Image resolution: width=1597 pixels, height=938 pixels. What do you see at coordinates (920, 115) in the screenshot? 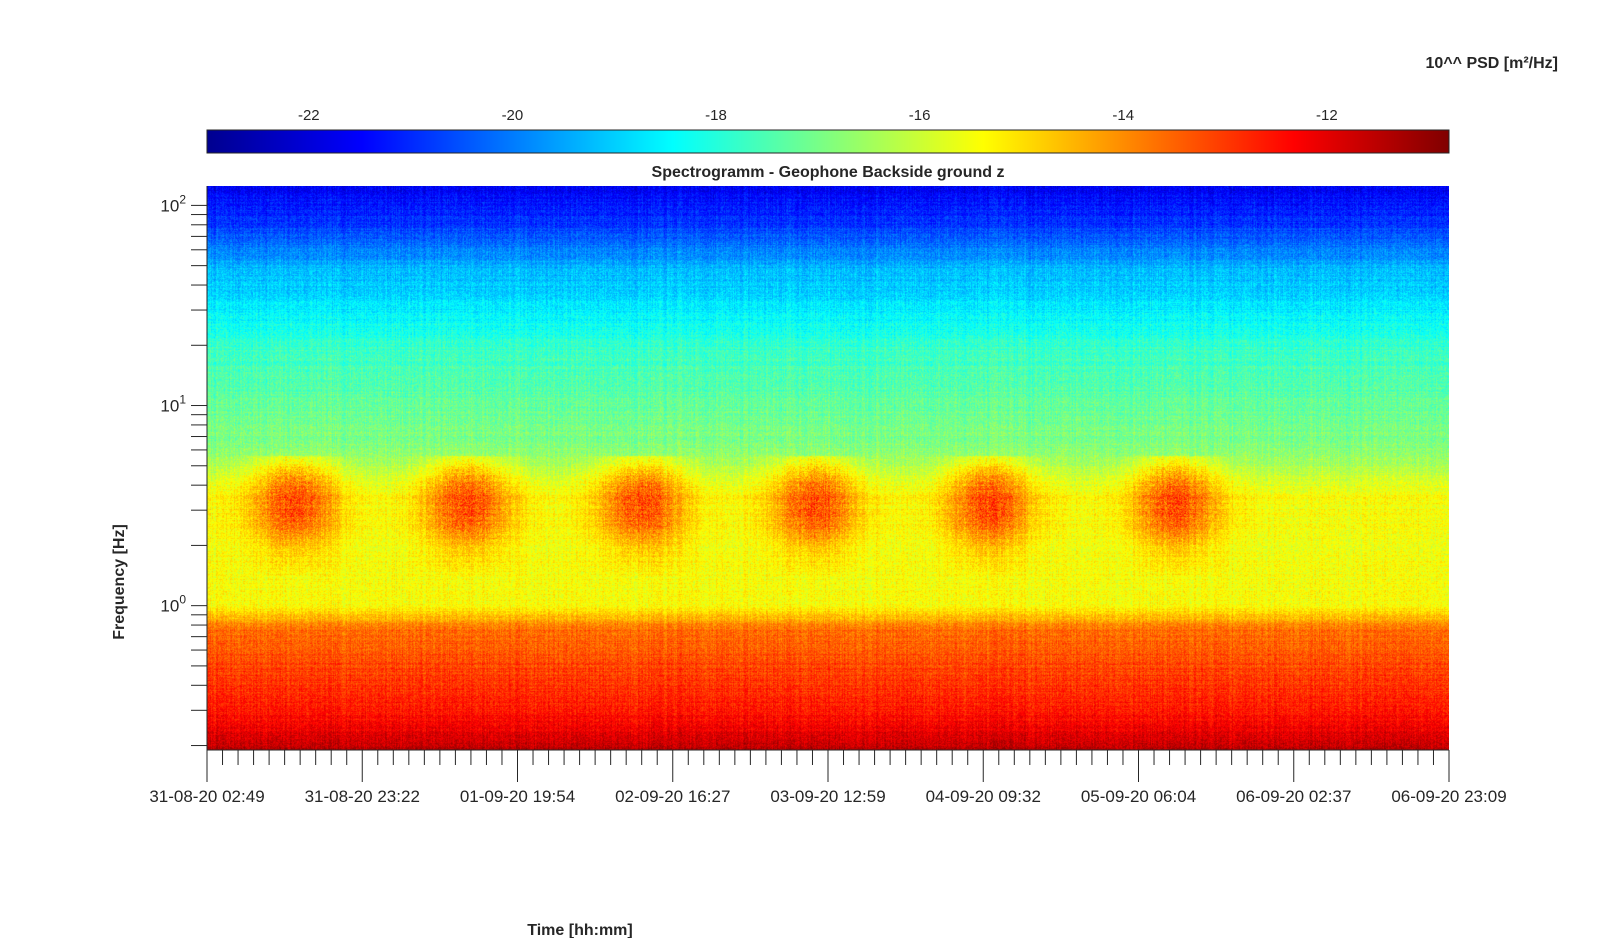
I see `colorbar-tick-label: -16` at bounding box center [920, 115].